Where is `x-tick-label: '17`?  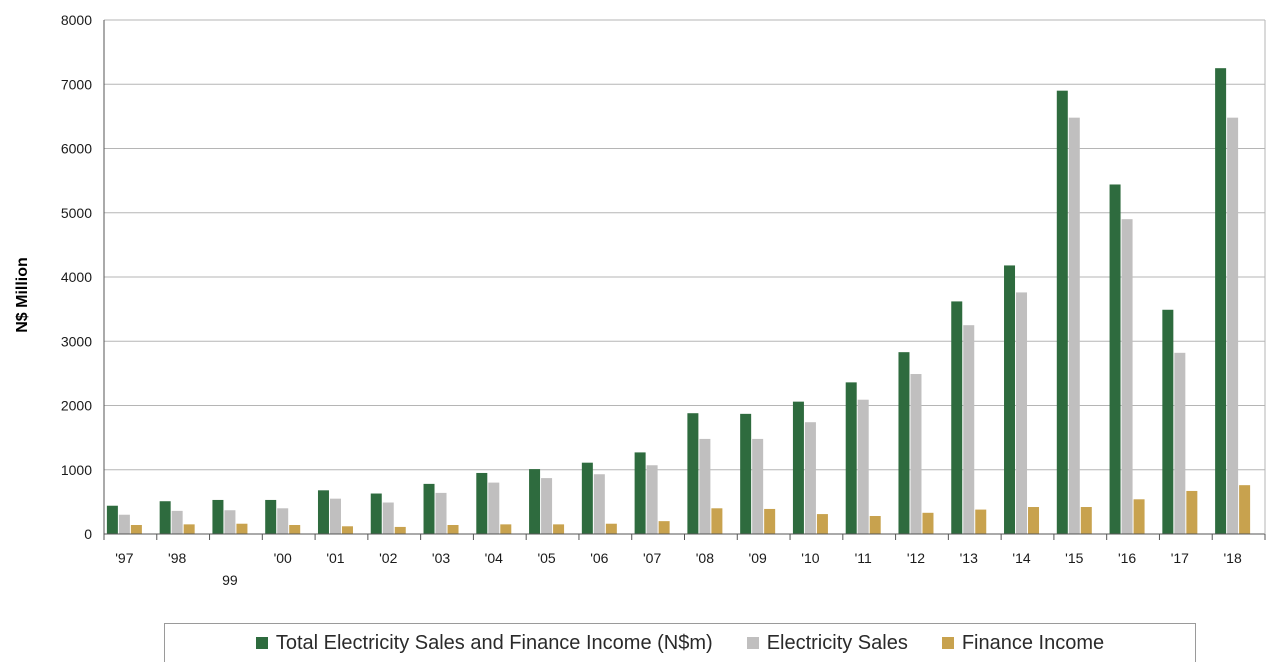
x-tick-label: '17 is located at coordinates (1180, 558).